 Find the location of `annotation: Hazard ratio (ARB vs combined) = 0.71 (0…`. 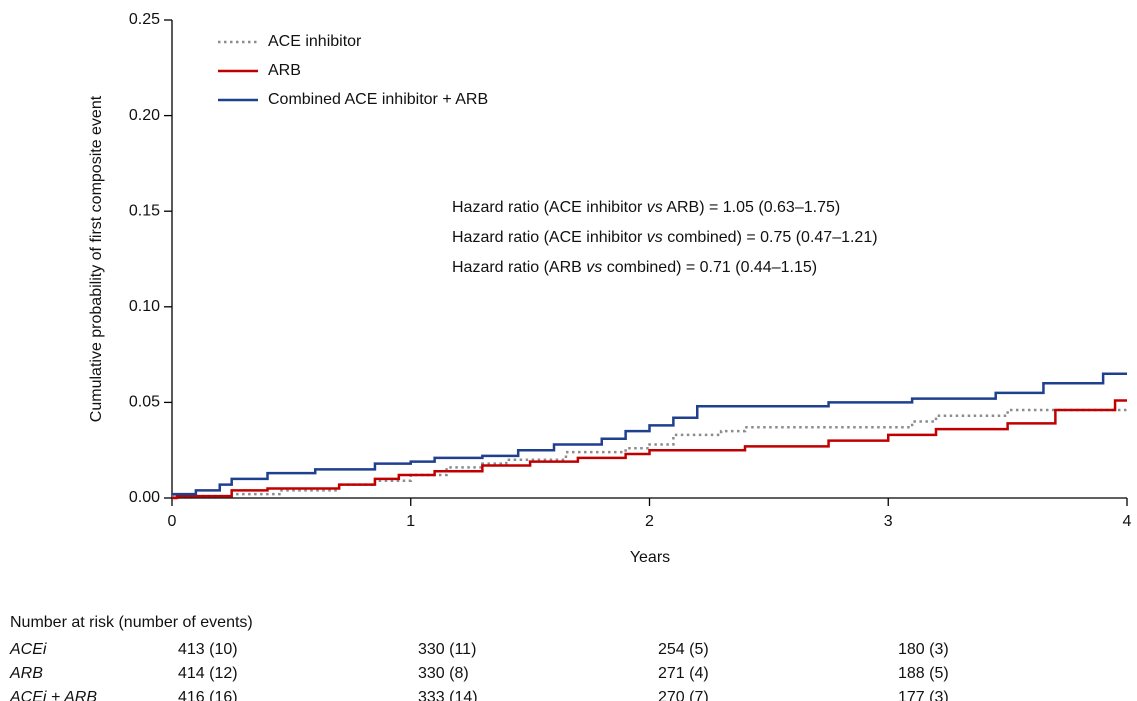

annotation: Hazard ratio (ARB vs combined) = 0.71 (0… is located at coordinates (634, 267).